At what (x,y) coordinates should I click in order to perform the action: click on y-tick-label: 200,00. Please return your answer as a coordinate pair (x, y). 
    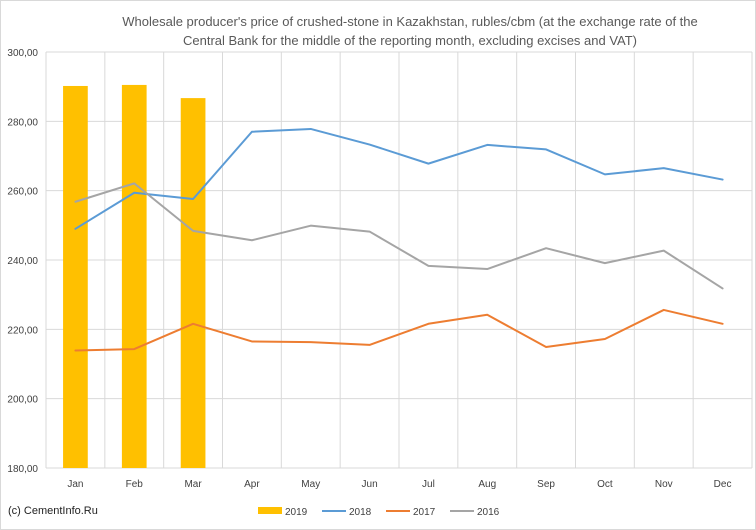
    Looking at the image, I should click on (22, 400).